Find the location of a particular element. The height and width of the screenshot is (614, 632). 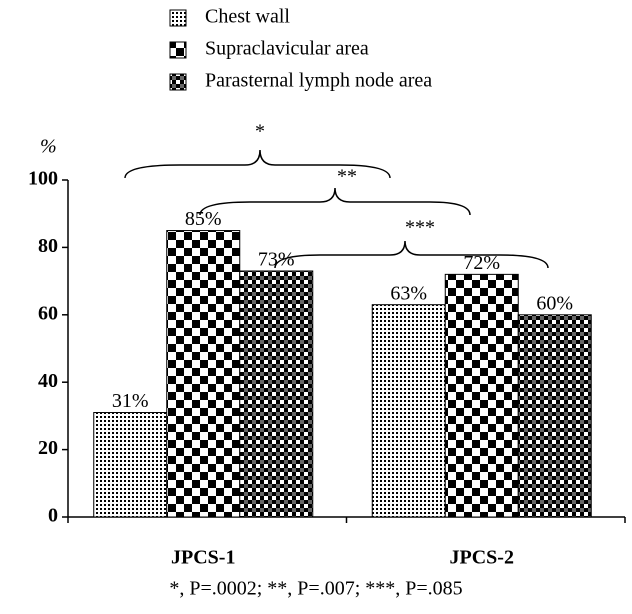

y-tick-label: 20 is located at coordinates (48, 448).